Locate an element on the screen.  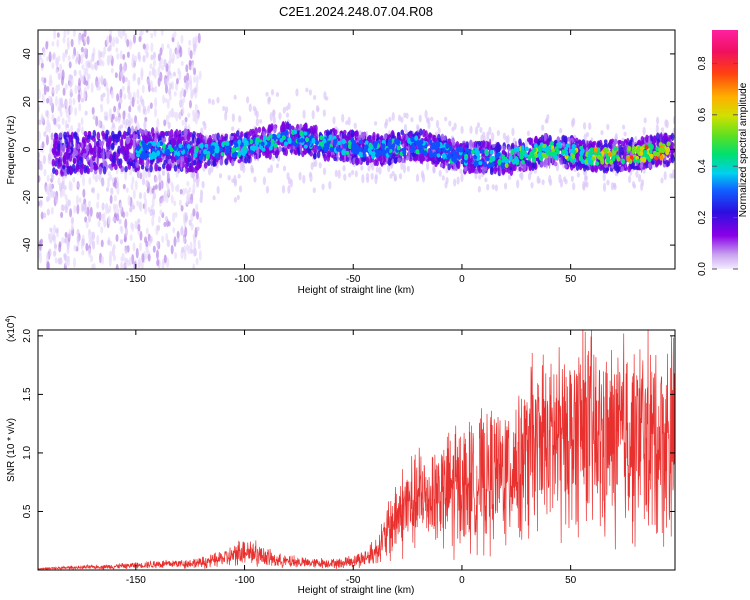
spectrogram-y-tick-label: 40 is located at coordinates (27, 54).